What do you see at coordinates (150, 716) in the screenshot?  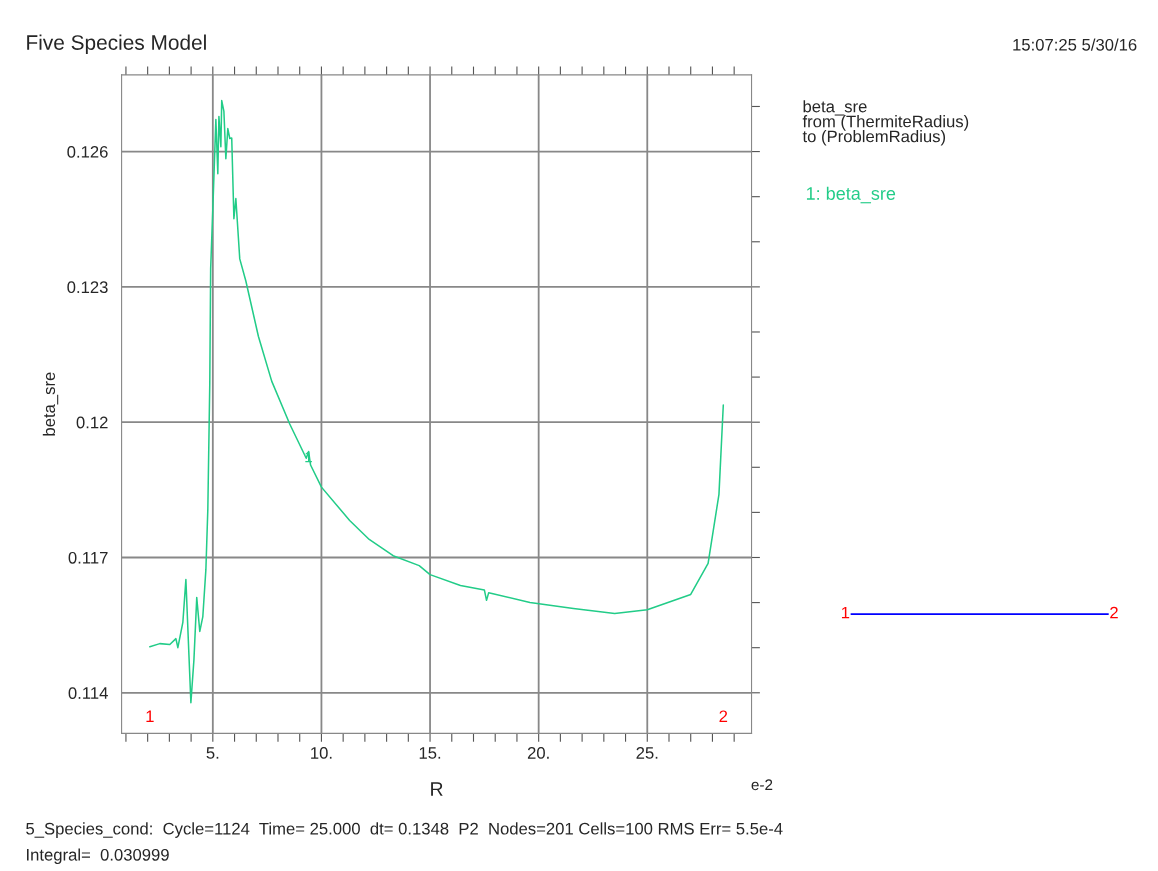 I see `annotation: 1` at bounding box center [150, 716].